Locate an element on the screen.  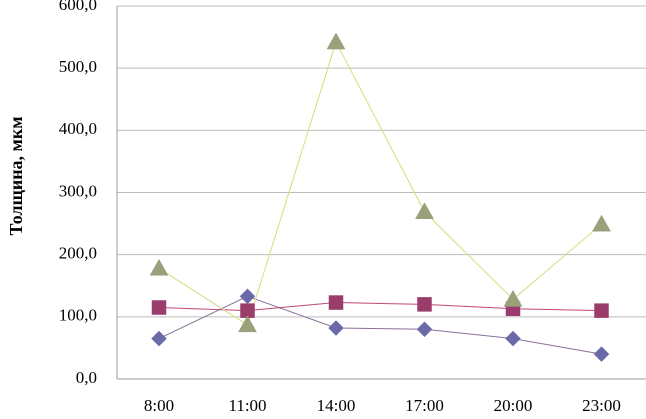
x-tick-label: 14:00 is located at coordinates (336, 405).